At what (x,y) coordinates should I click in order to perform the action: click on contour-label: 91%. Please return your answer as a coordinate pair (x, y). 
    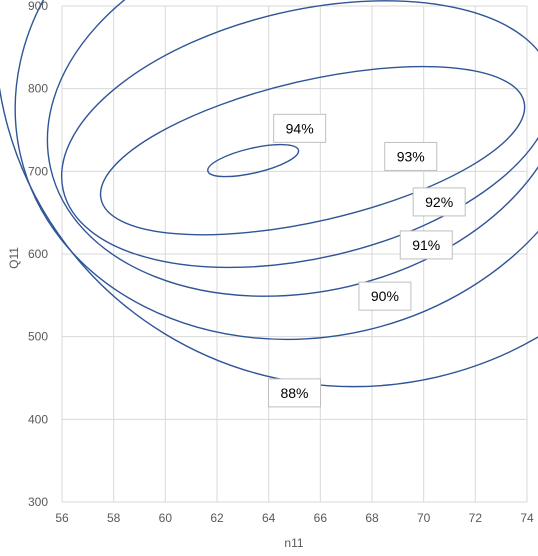
    Looking at the image, I should click on (426, 245).